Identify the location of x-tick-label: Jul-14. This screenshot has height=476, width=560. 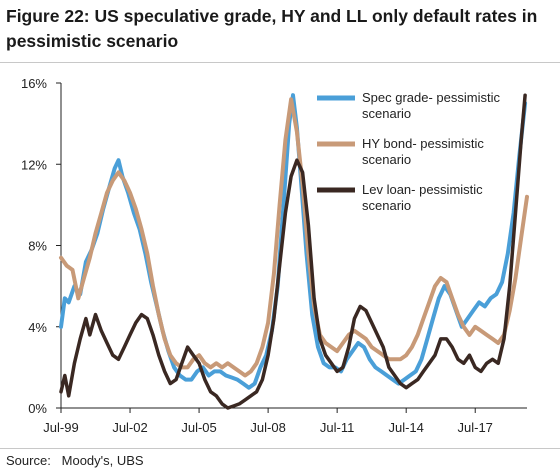
(405, 427).